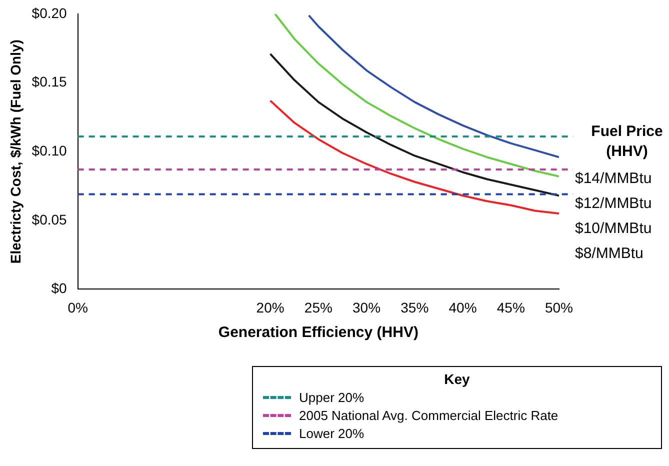  Describe the element at coordinates (50, 12) in the screenshot. I see `y-tick-label: $0.20` at that location.